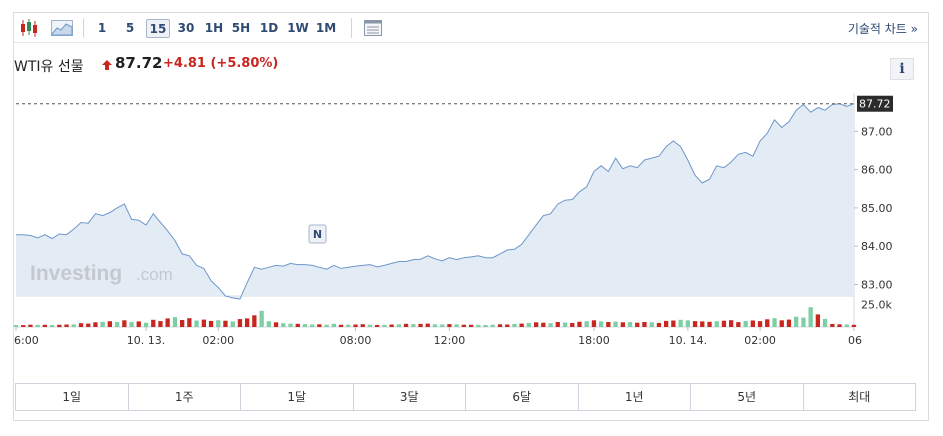 This screenshot has width=943, height=436. I want to click on table-view-icon, so click(373, 28).